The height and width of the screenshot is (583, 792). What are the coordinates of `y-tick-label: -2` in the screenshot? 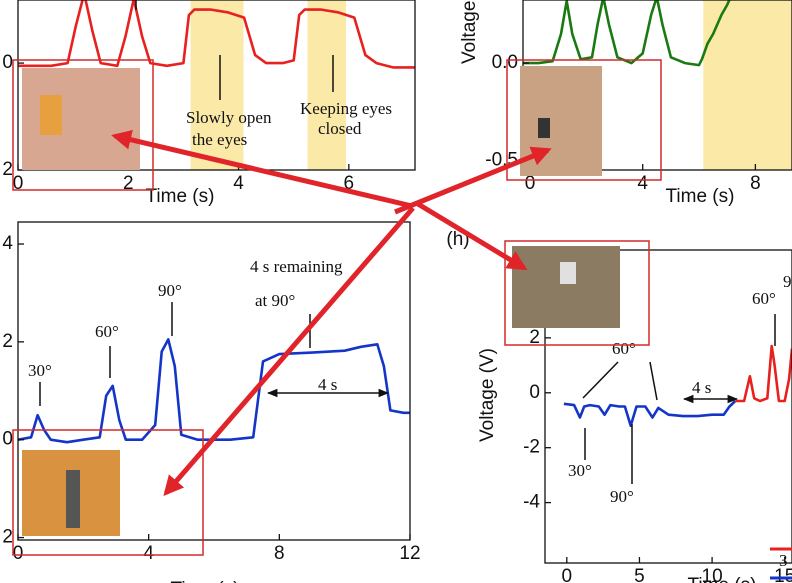 It's located at (531, 447).